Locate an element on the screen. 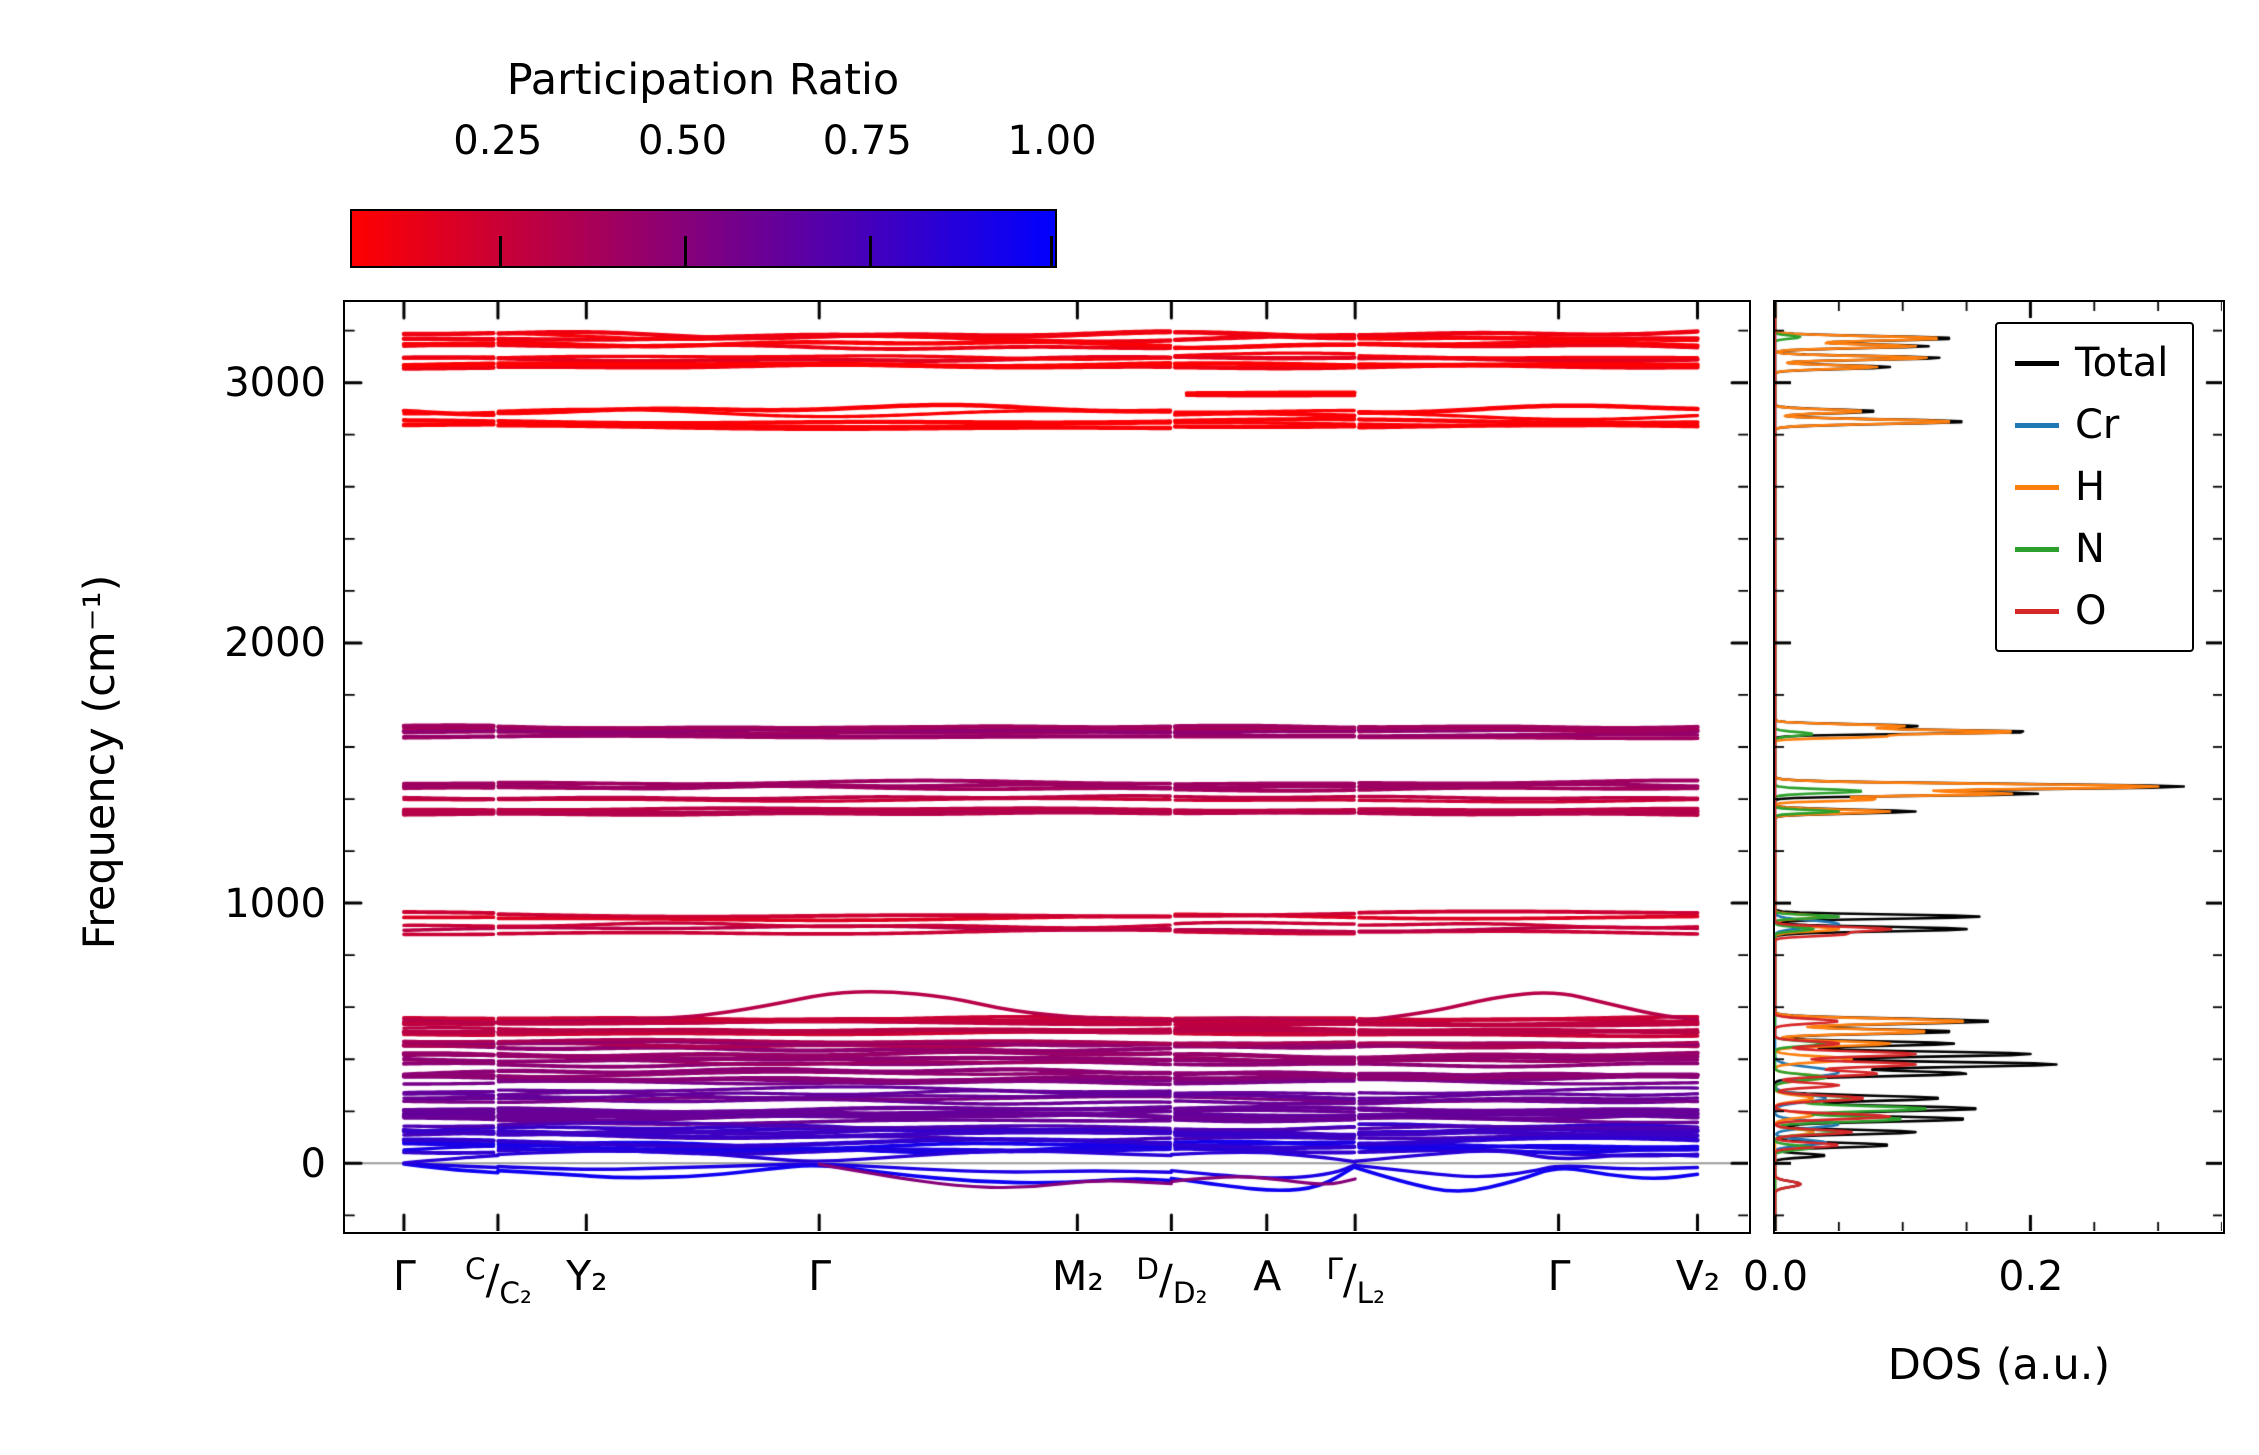 Image resolution: width=2259 pixels, height=1455 pixels. legend-label: Total is located at coordinates (2122, 363).